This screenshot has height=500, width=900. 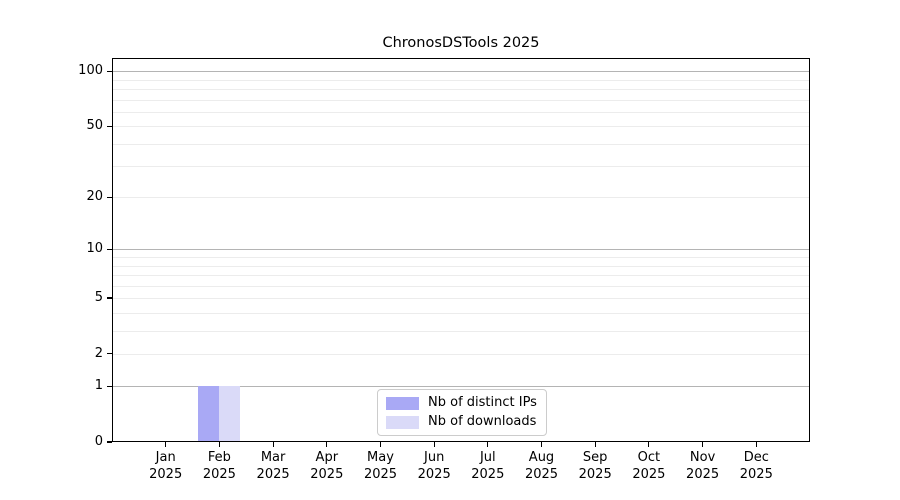 I want to click on x-tick-month: Jun, so click(x=434, y=457).